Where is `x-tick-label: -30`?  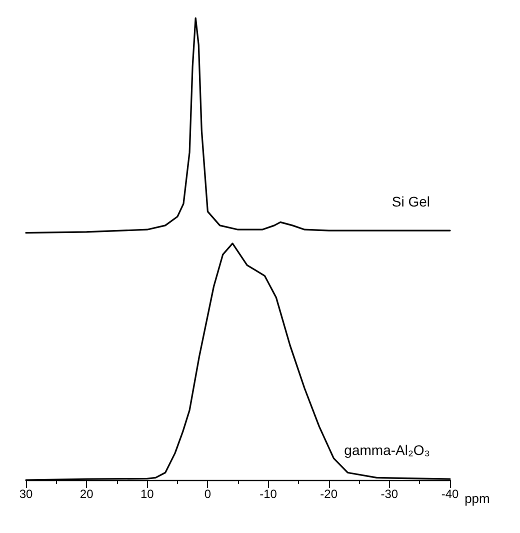
x-tick-label: -30 is located at coordinates (389, 494).